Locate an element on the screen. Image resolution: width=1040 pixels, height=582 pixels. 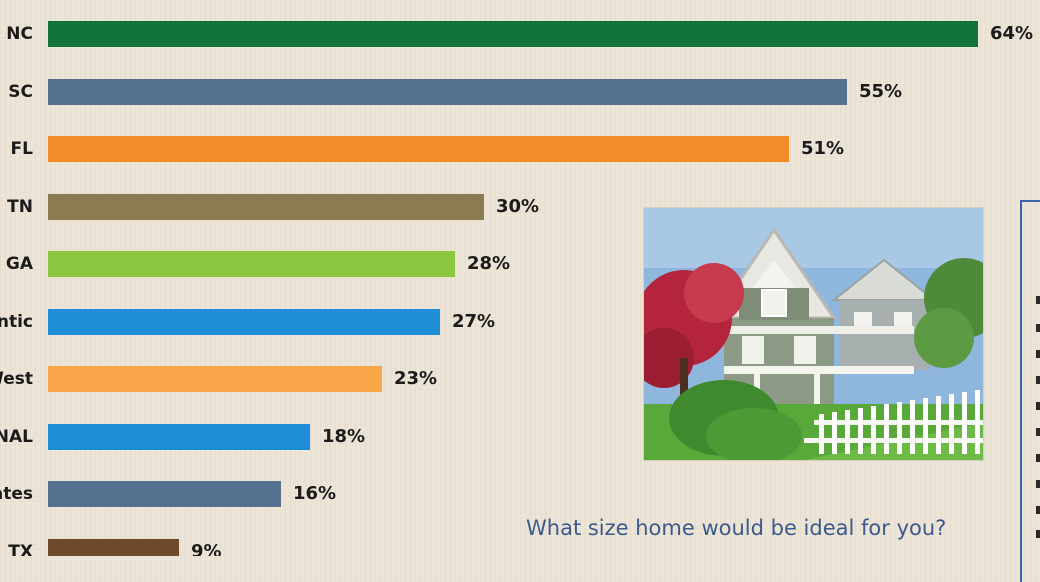
category-label: antic is located at coordinates (16, 322).